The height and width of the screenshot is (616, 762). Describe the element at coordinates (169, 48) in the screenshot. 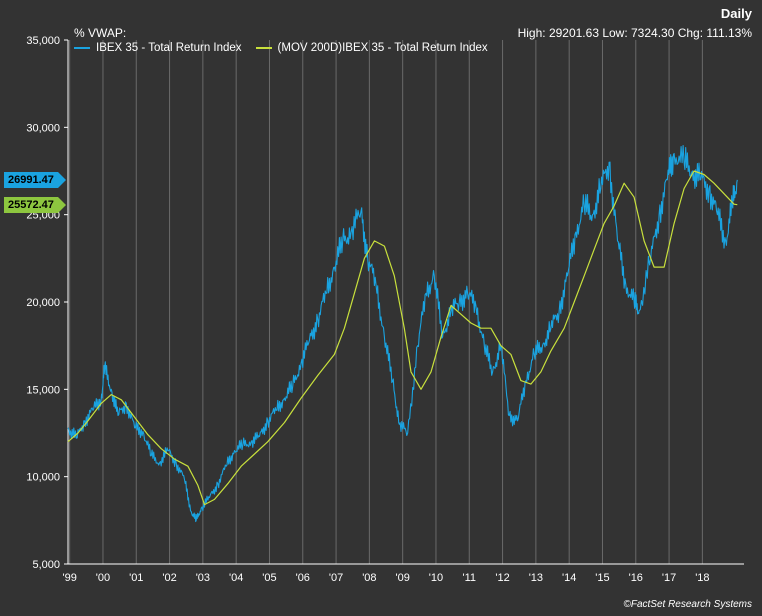

I see `legend-label-price: IBEX 35 - Total Return Index` at that location.